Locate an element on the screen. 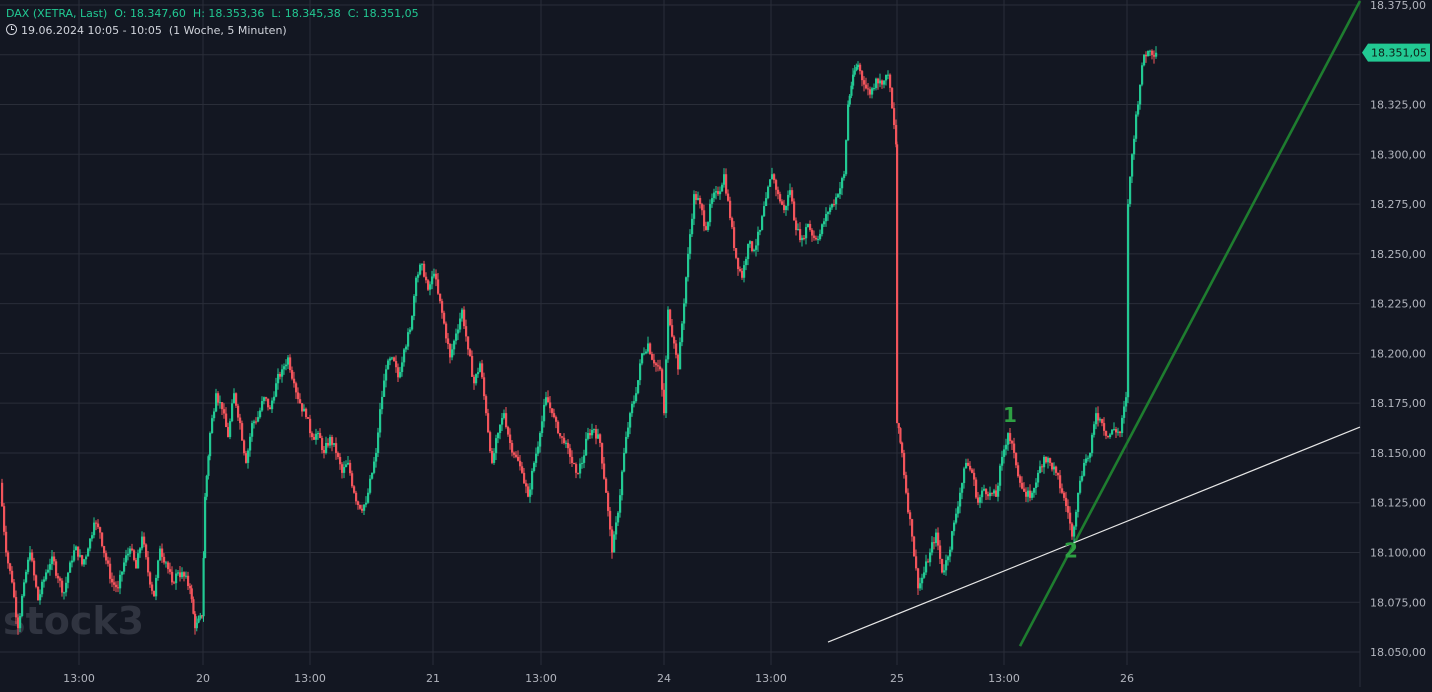 The width and height of the screenshot is (1432, 692). trendline-white is located at coordinates (1094, 534).